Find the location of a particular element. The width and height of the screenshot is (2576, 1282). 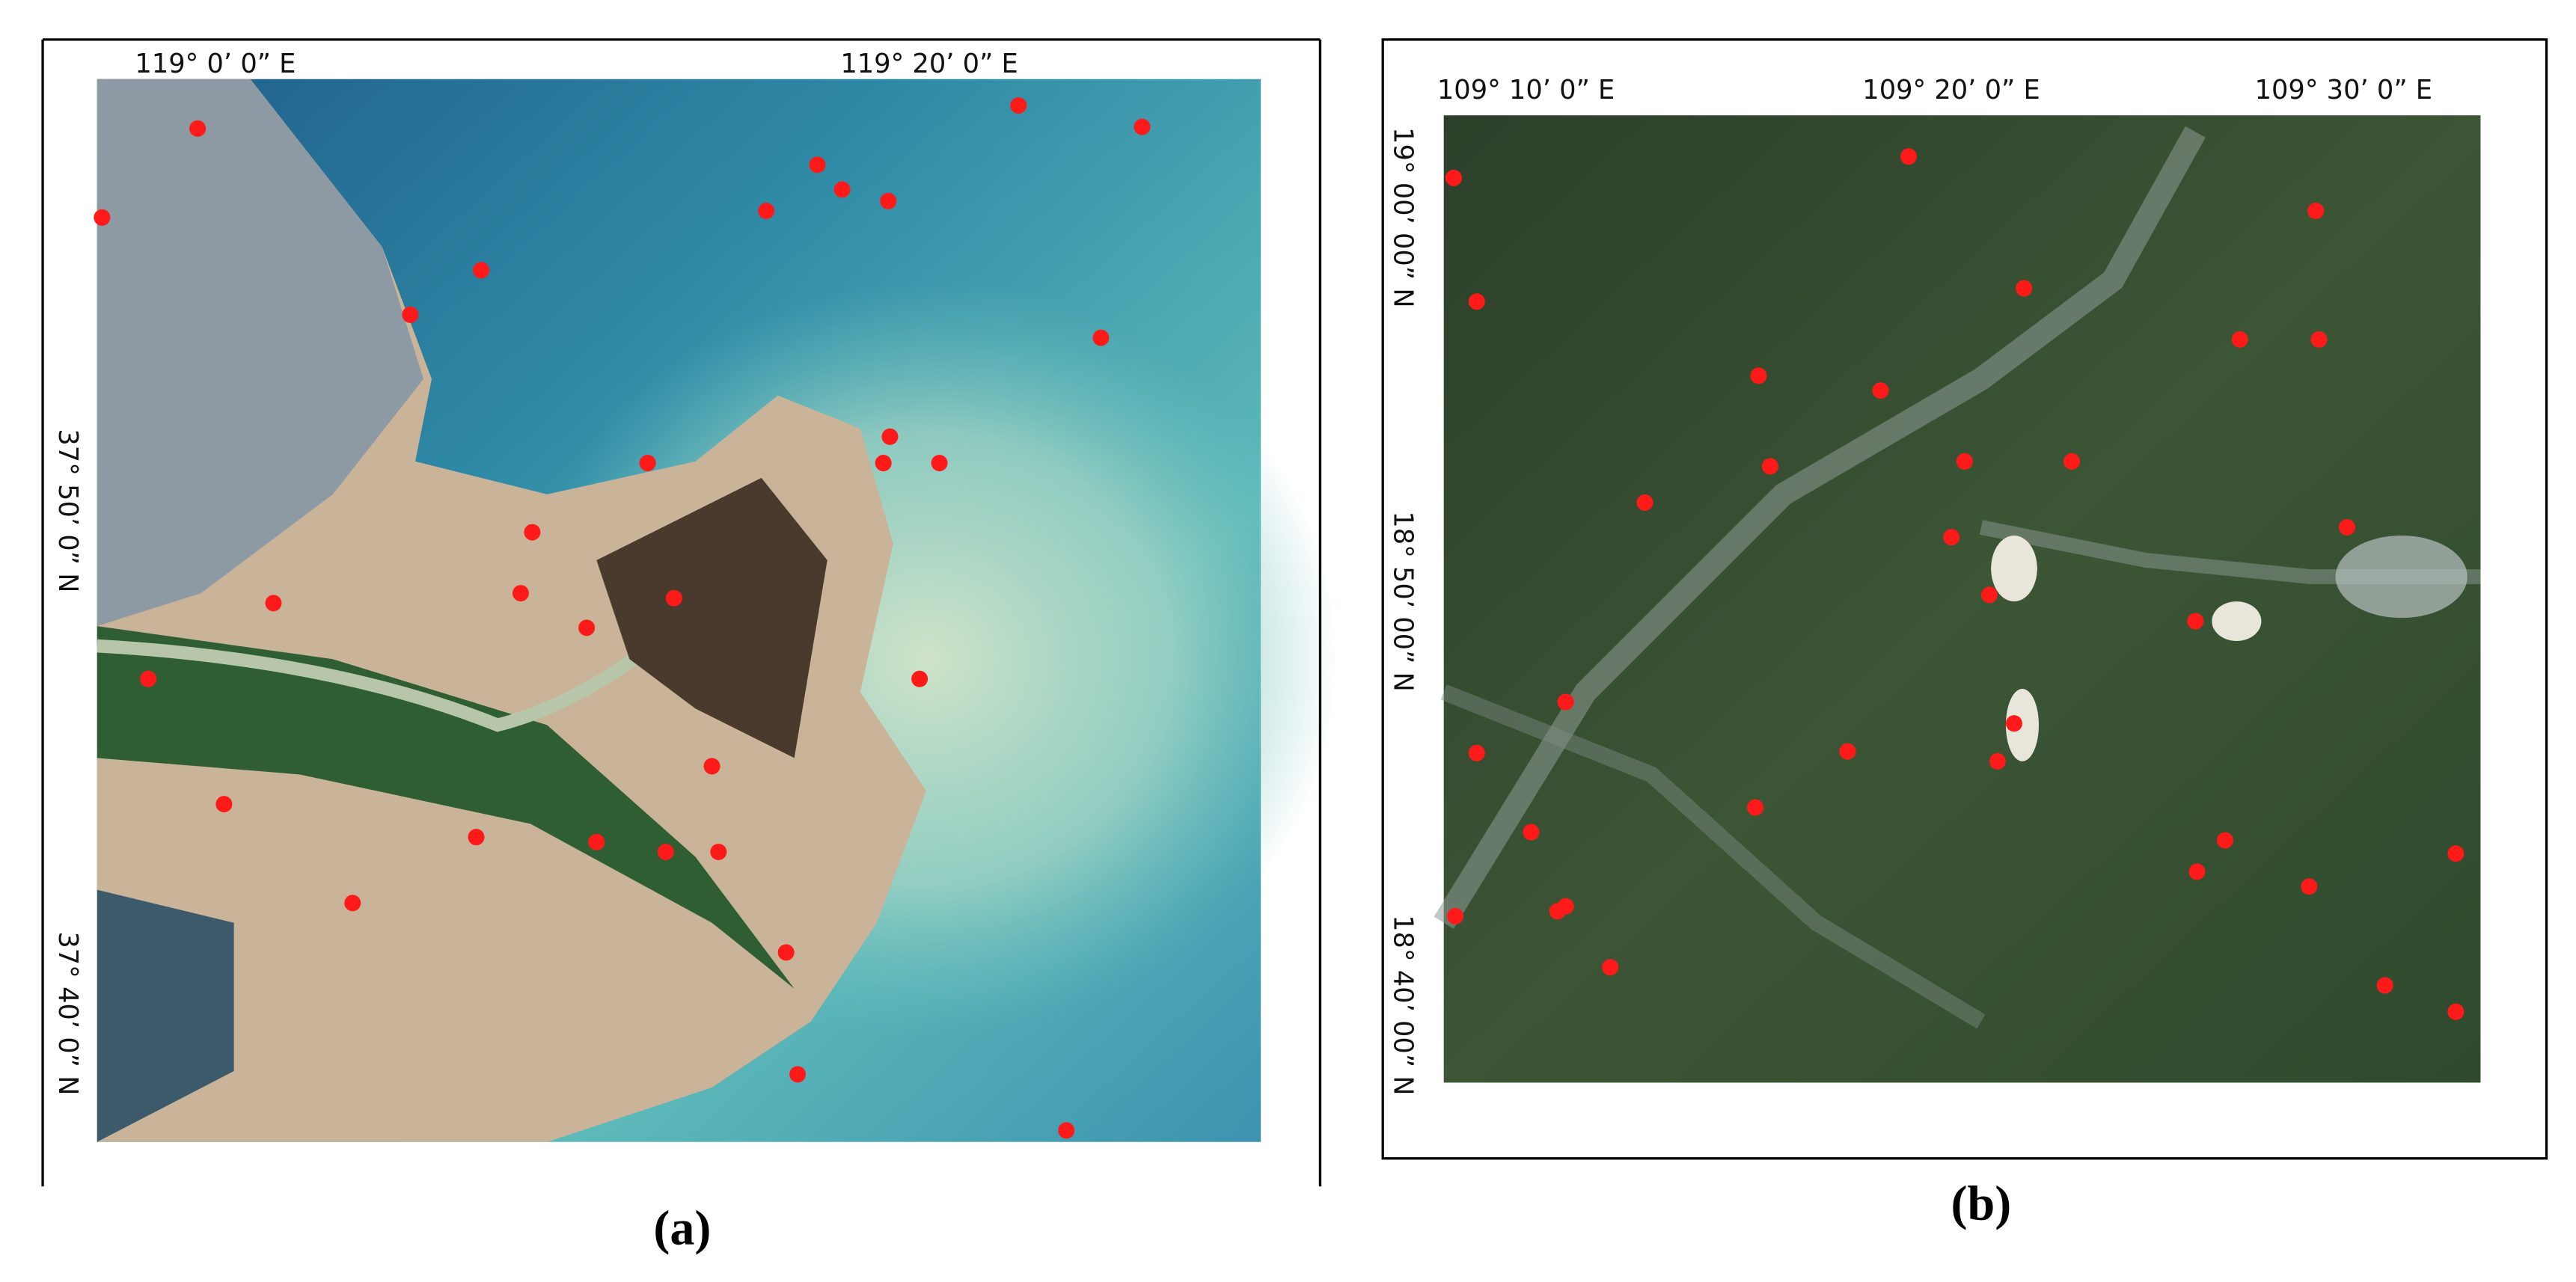

town is located at coordinates (2401, 577).